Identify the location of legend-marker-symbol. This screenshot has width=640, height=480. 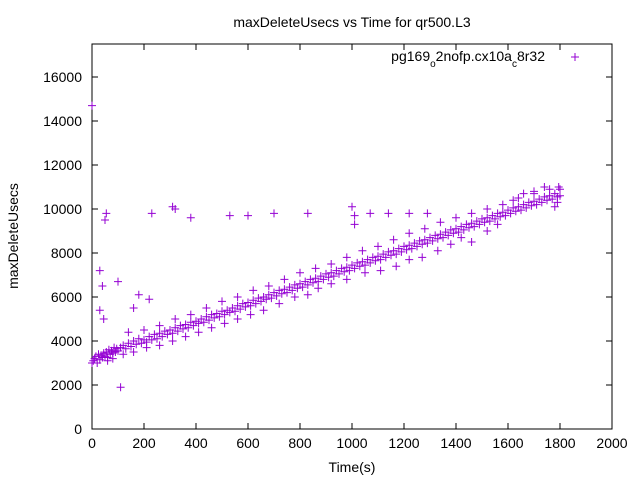
(575, 57).